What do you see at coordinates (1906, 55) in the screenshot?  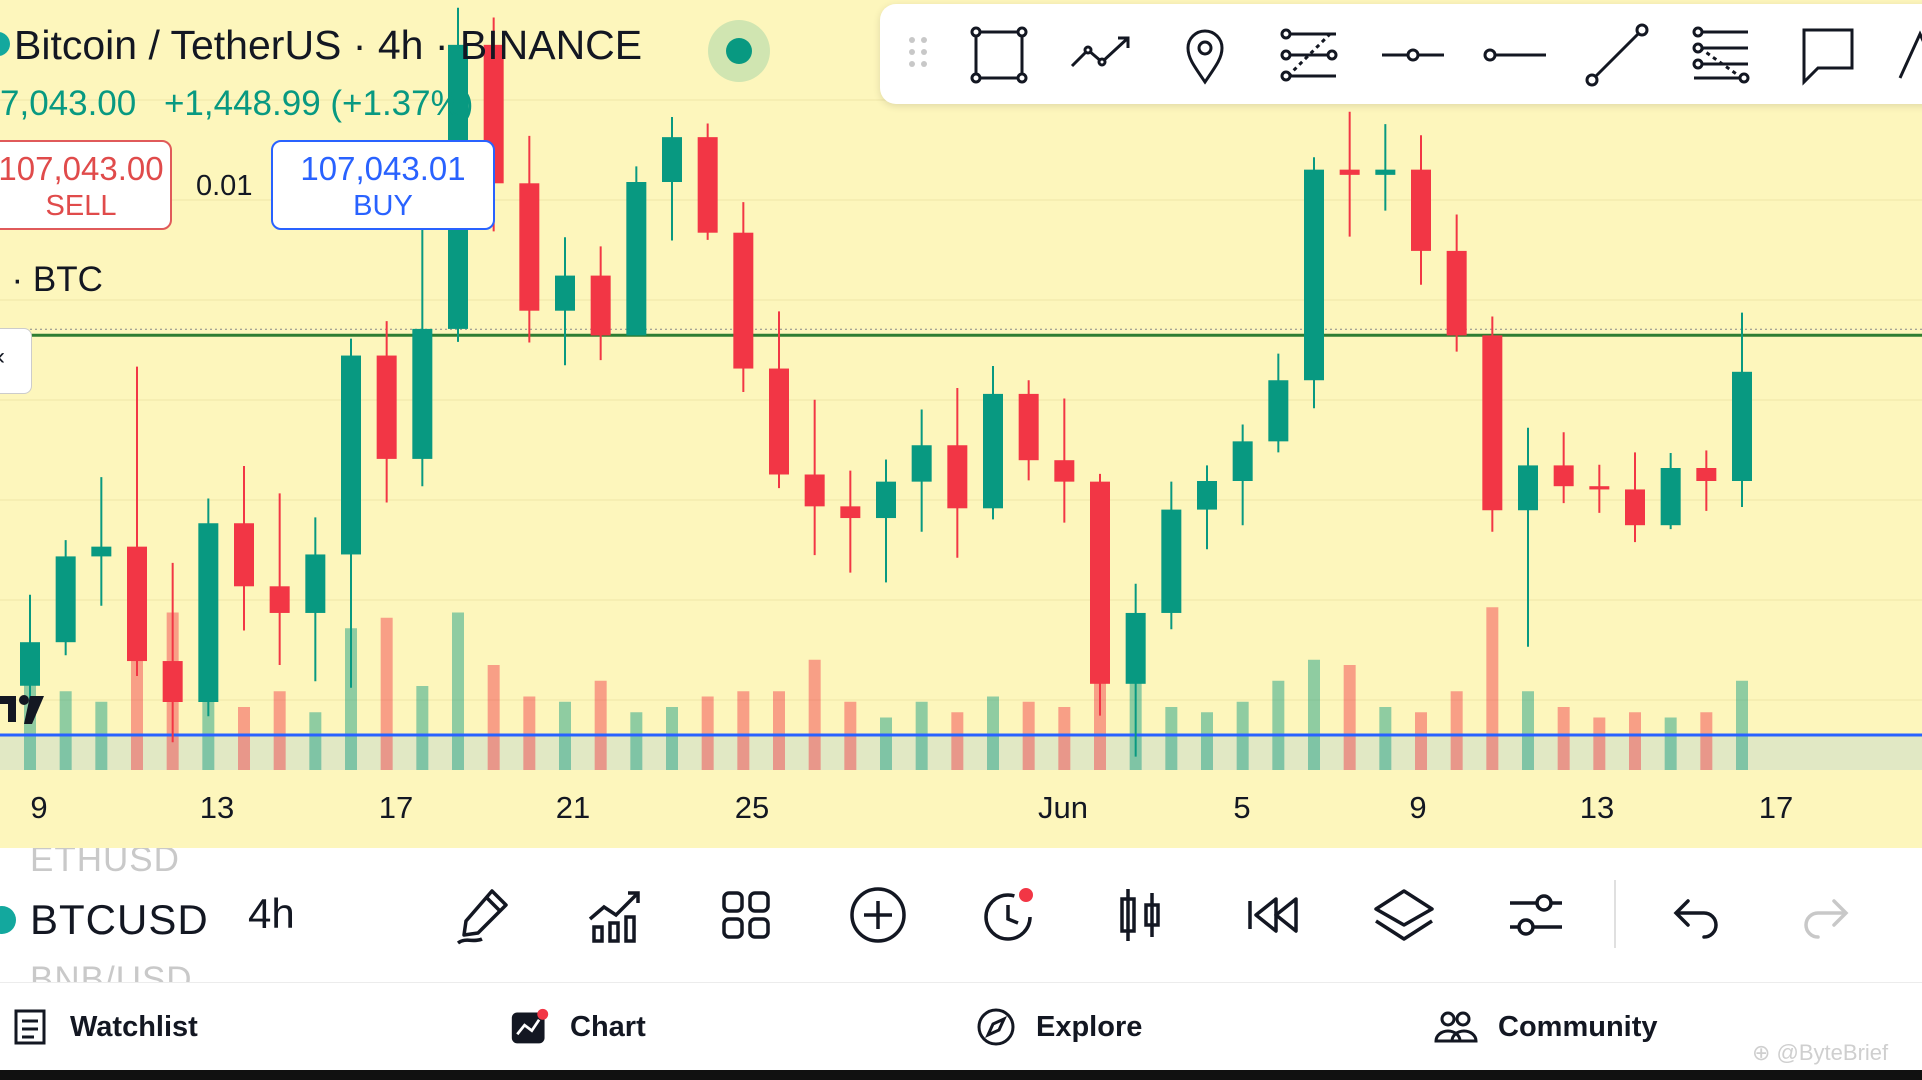 I see `triangle-icon` at bounding box center [1906, 55].